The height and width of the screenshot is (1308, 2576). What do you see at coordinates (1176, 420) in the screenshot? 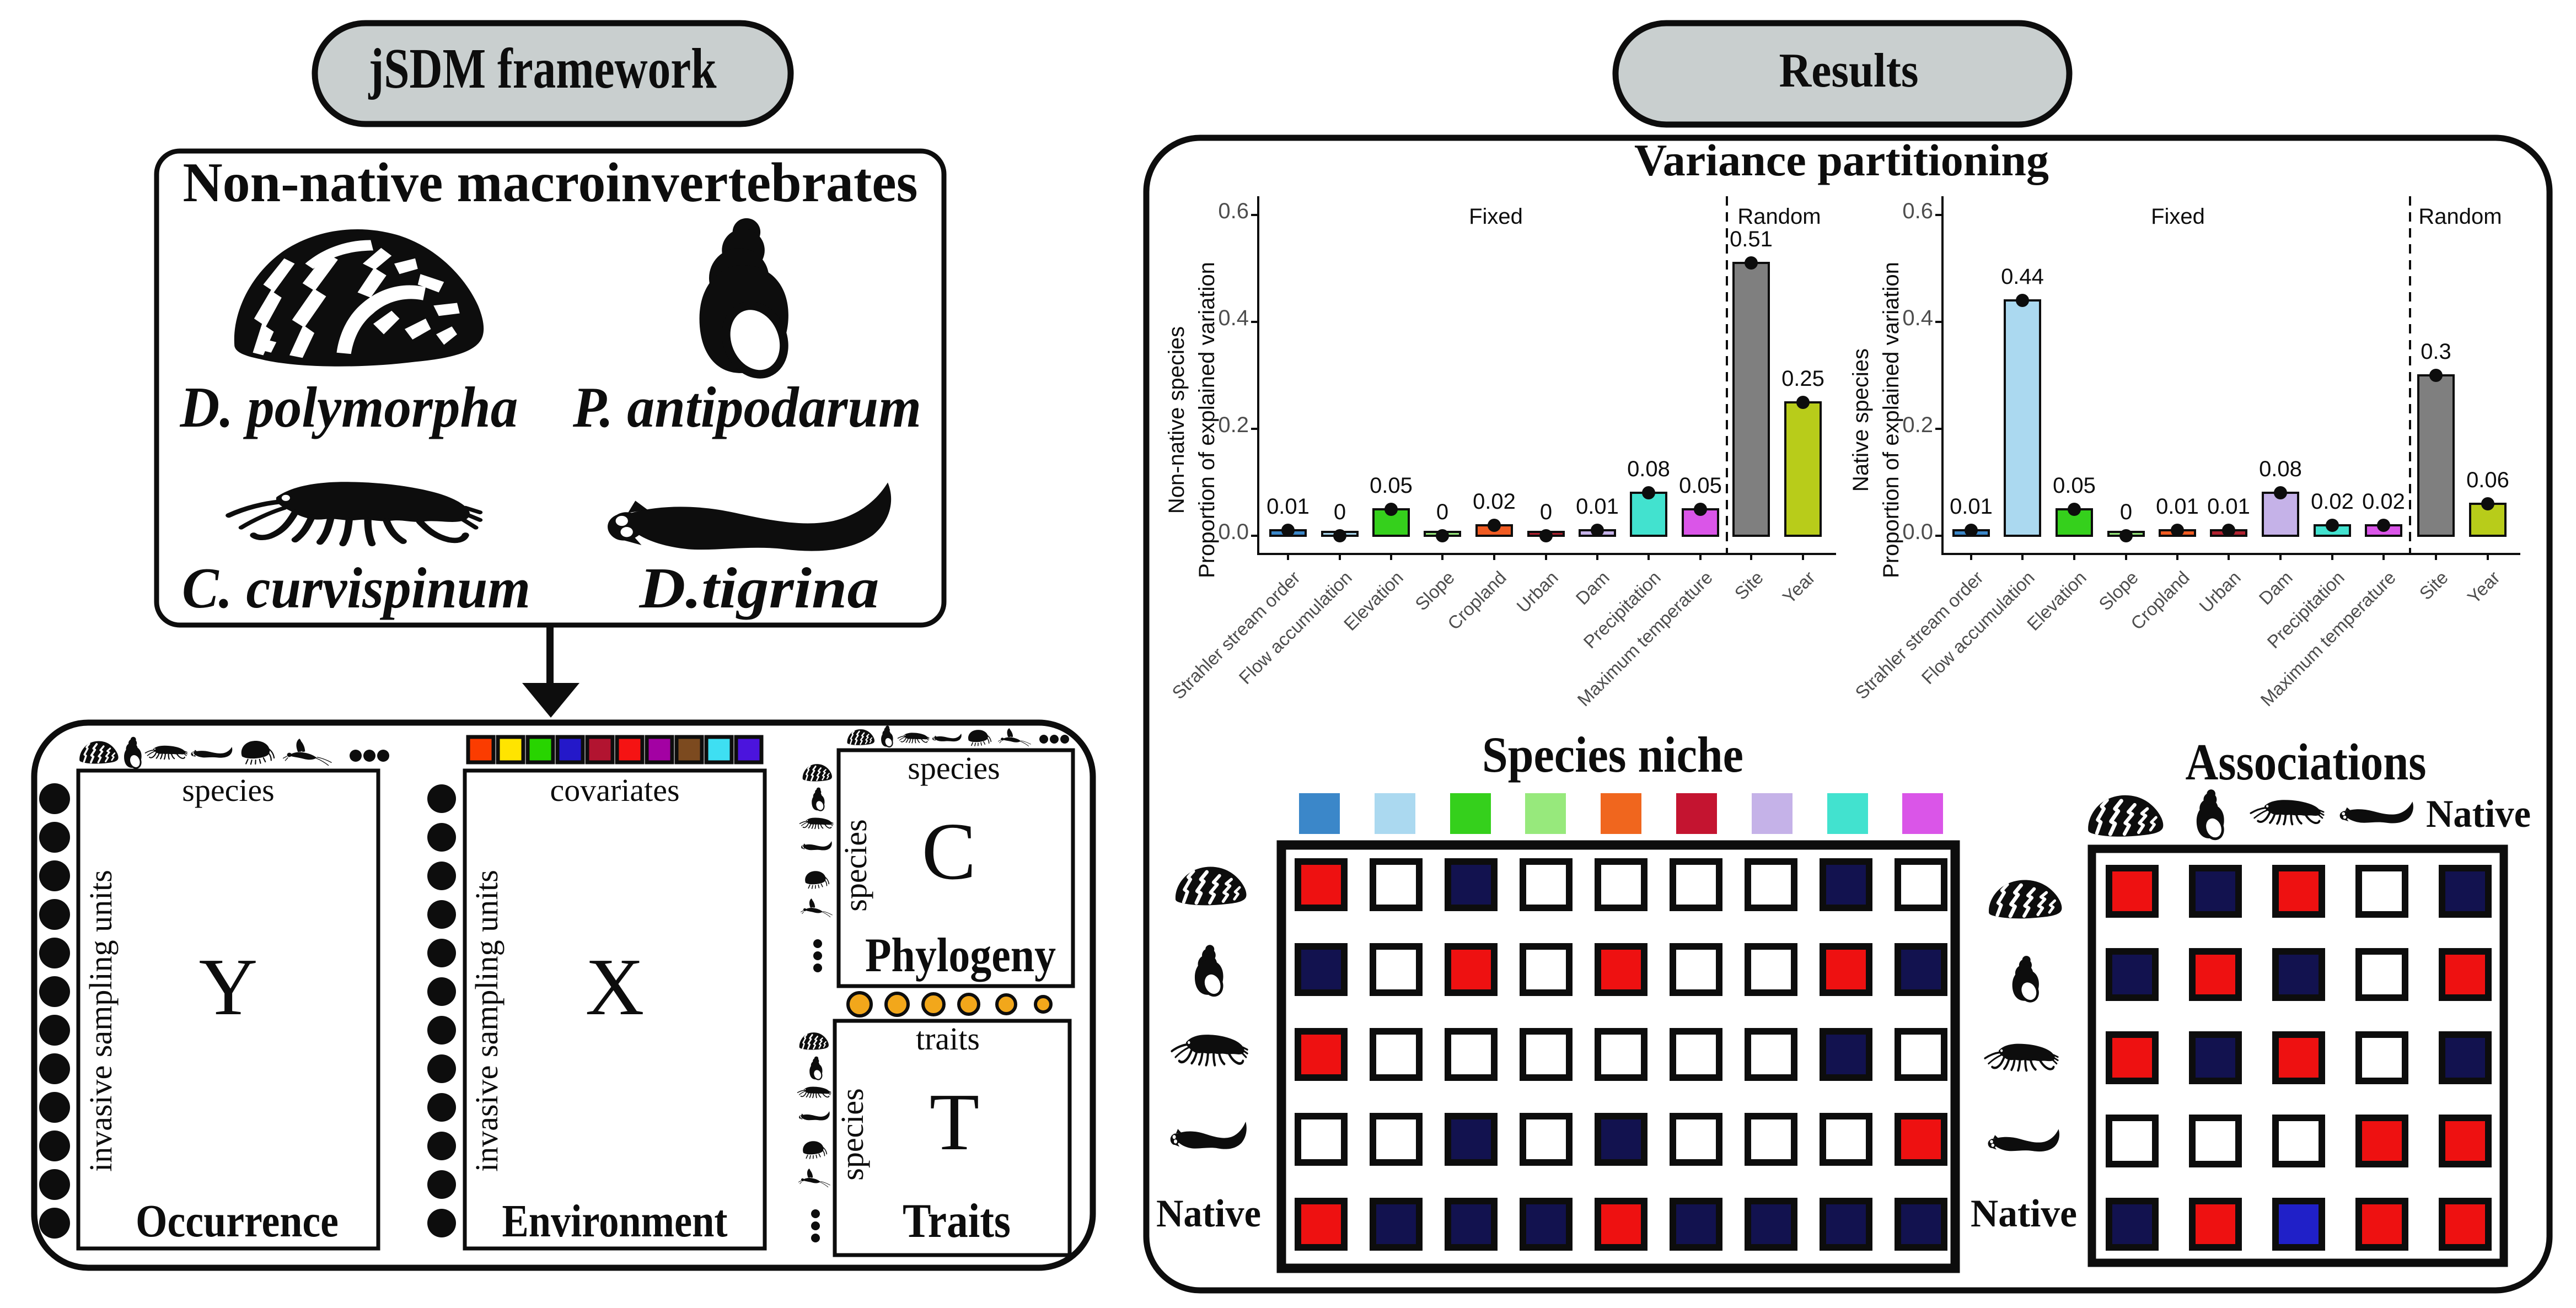
I see `svg-text: Non-native species` at bounding box center [1176, 420].